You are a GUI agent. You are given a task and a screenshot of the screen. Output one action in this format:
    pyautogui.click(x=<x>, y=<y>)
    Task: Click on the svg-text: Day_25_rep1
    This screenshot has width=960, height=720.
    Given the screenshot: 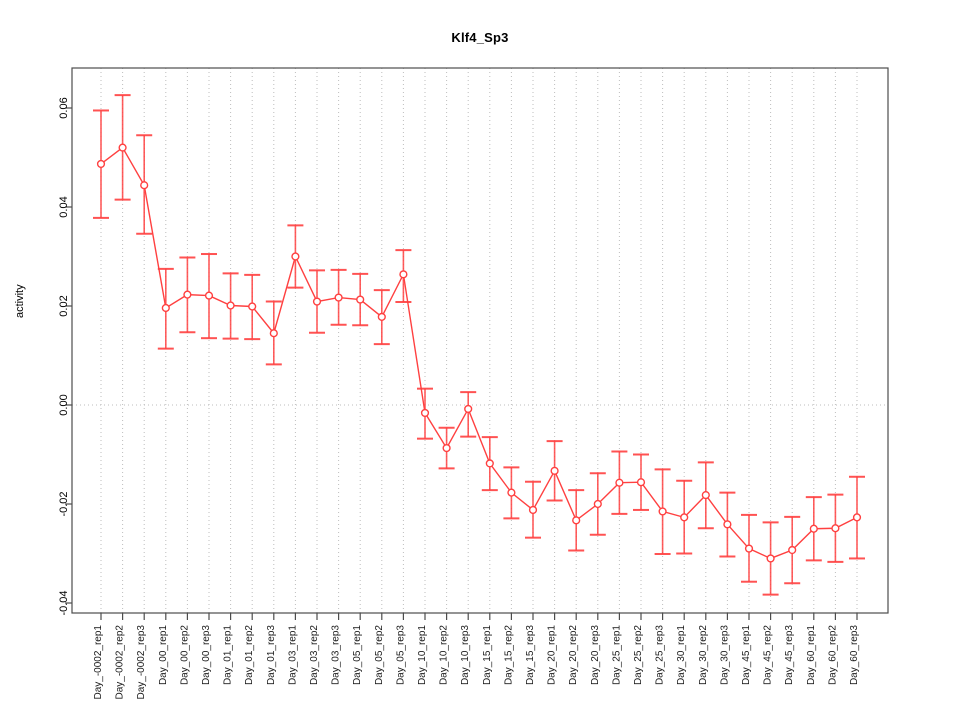 What is the action you would take?
    pyautogui.click(x=616, y=655)
    